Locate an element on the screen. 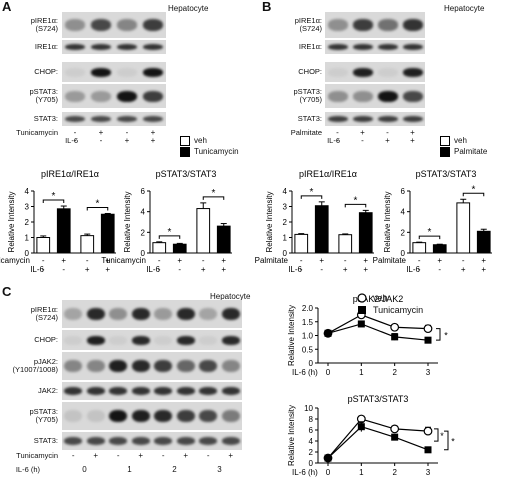 This screenshot has height=483, width=520. legend-c-treat-label: Tunicamycin is located at coordinates (398, 310).